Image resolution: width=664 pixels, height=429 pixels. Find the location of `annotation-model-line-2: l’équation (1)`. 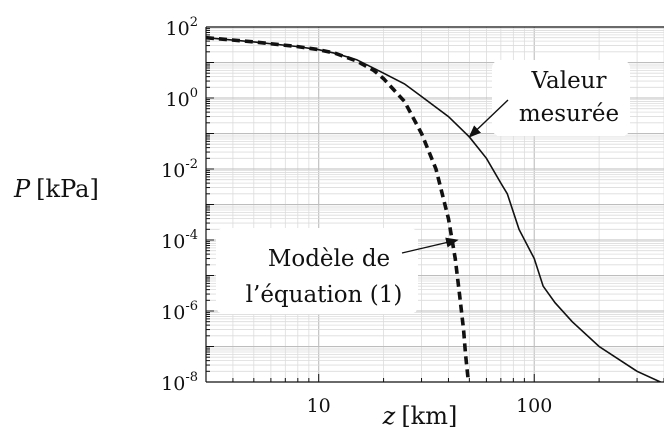

annotation-model-line-2: l’équation (1) is located at coordinates (324, 295).